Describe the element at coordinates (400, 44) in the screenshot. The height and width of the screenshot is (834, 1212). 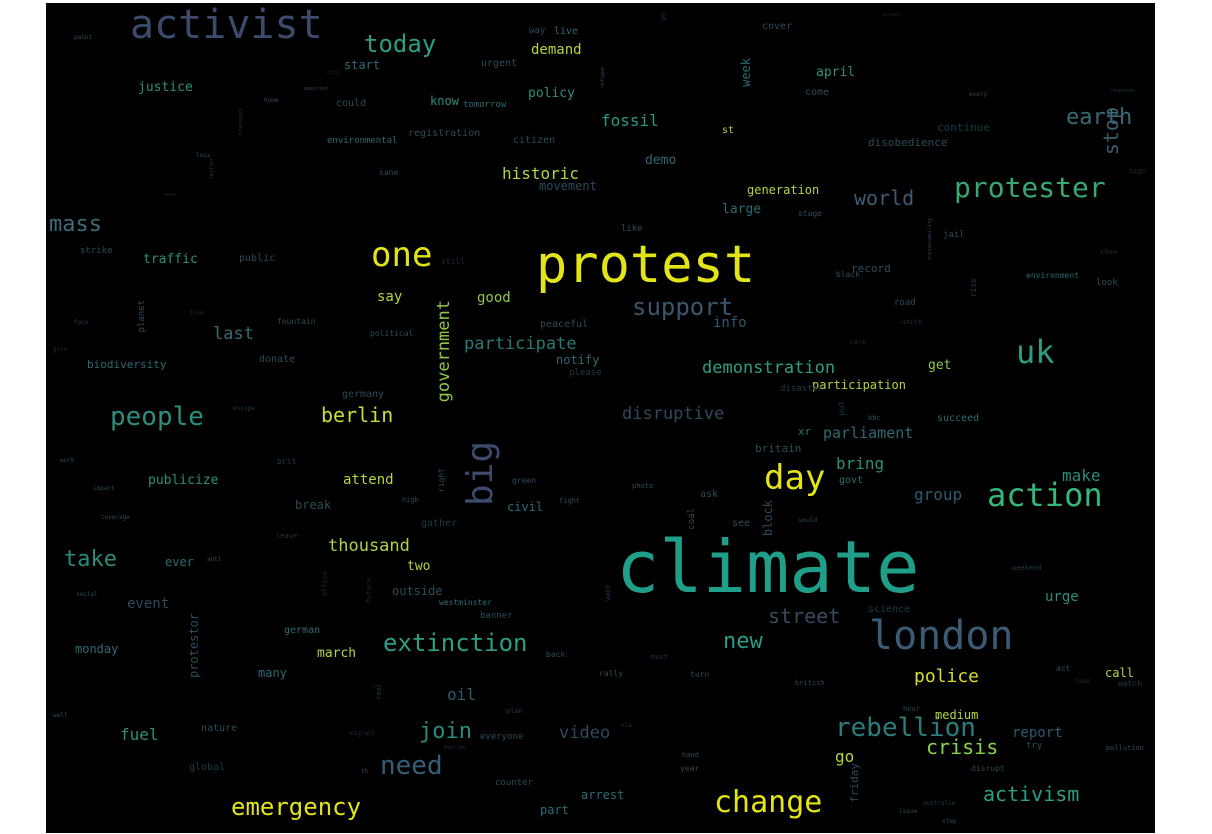
I see `word-today: today` at that location.